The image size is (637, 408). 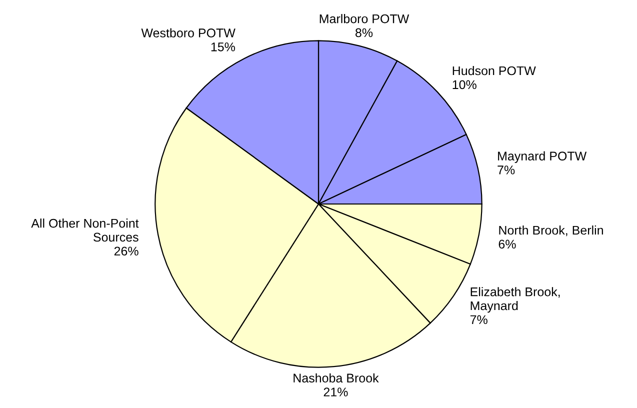 What do you see at coordinates (365, 19) in the screenshot?
I see `slice-label: Marlboro POTW` at bounding box center [365, 19].